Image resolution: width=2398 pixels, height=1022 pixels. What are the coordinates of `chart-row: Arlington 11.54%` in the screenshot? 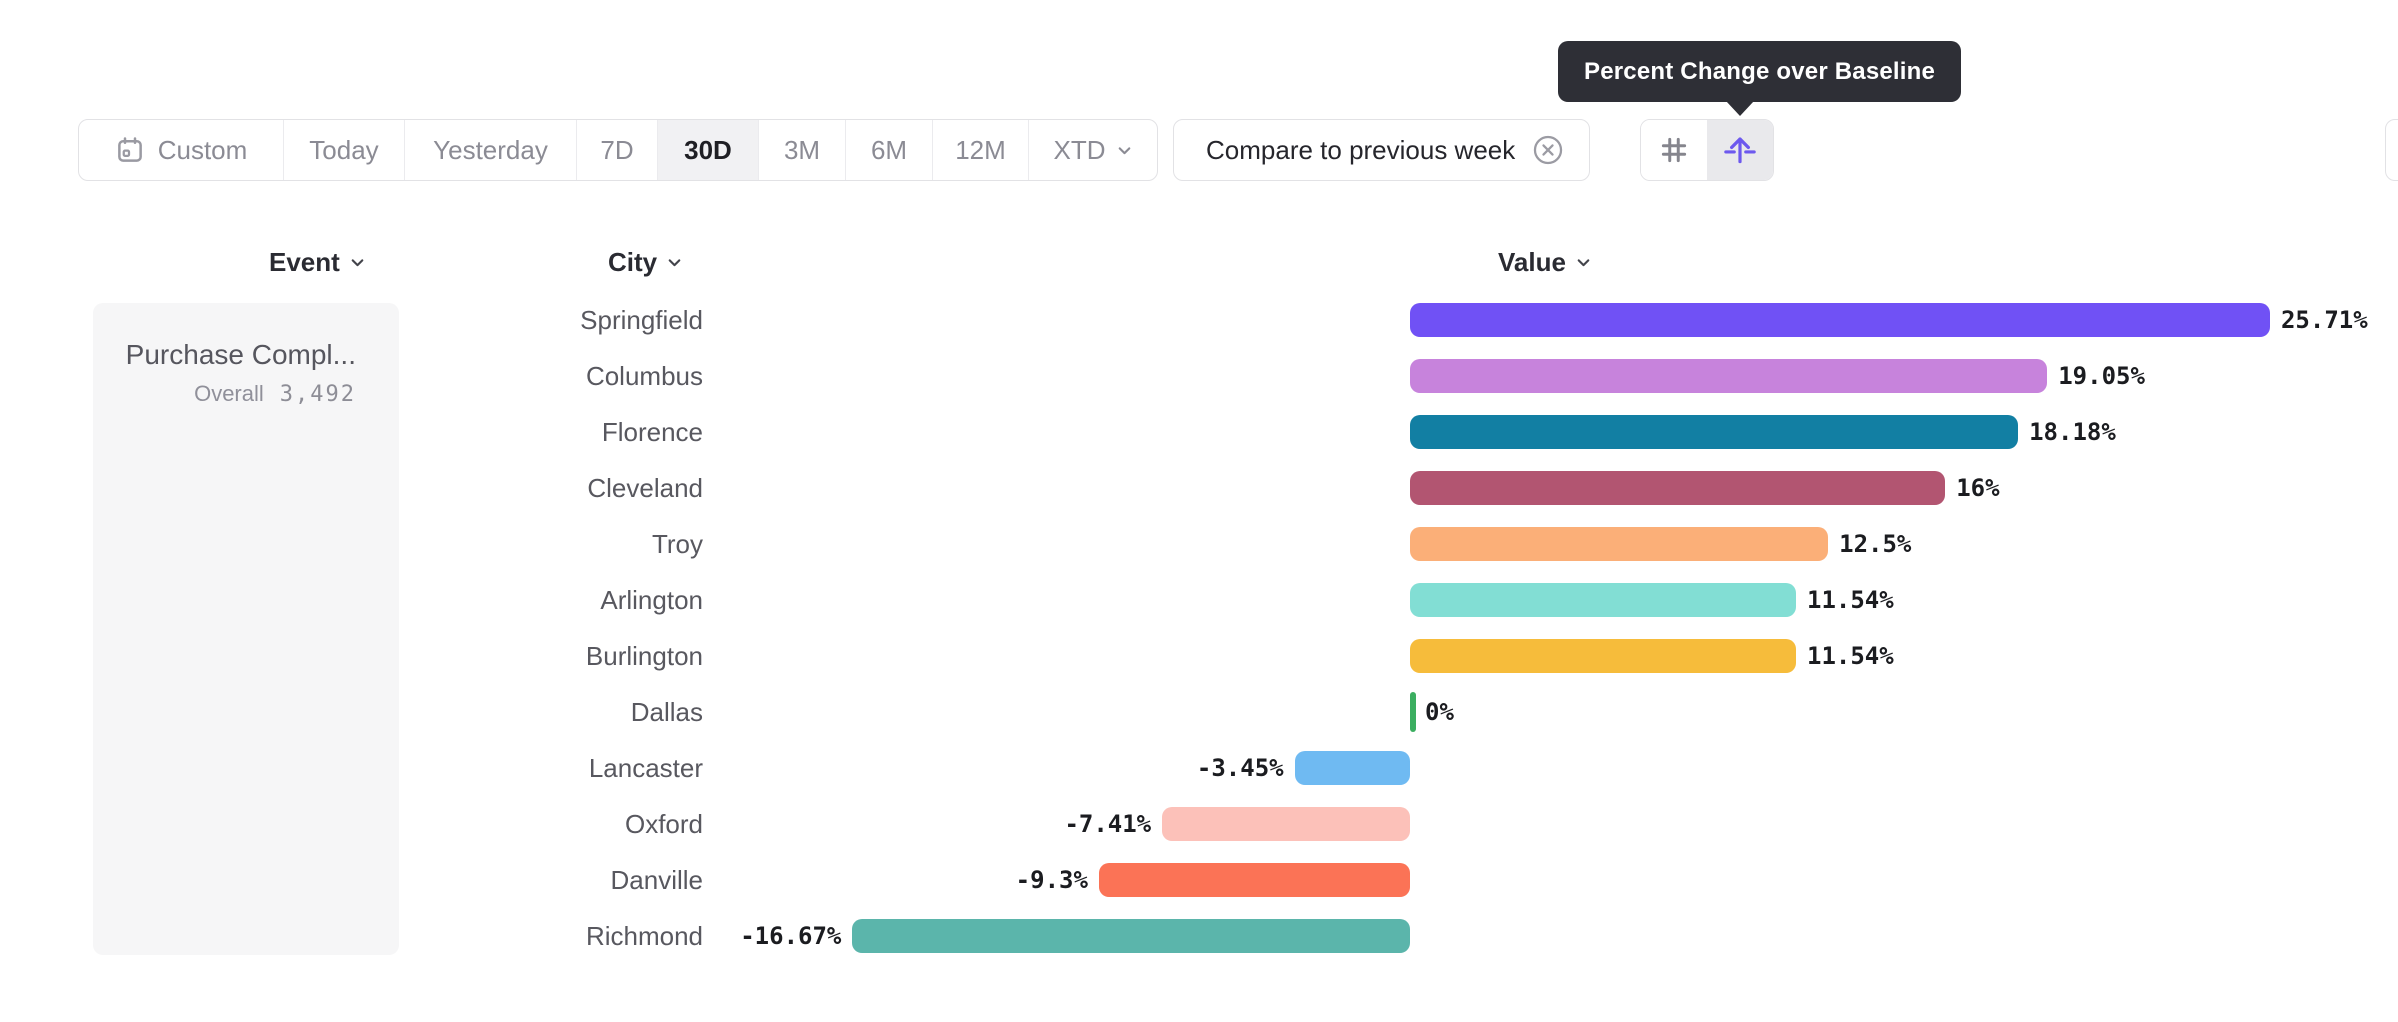 It's located at (1199, 600).